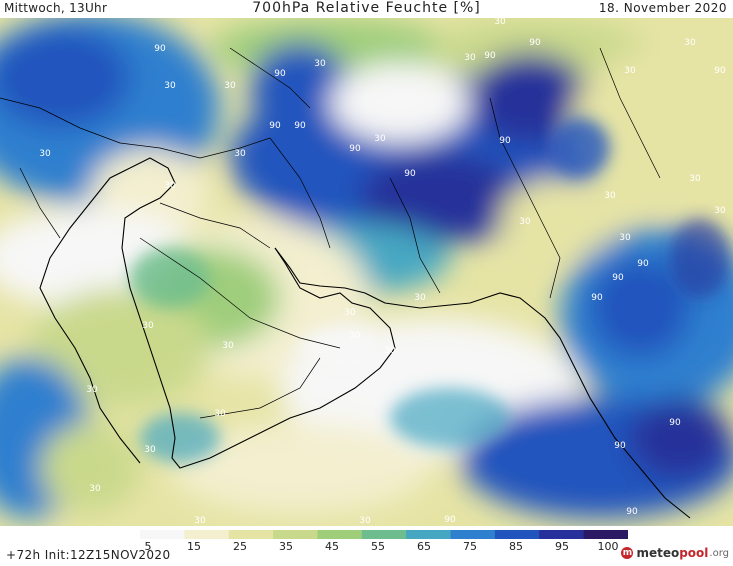  I want to click on colorbar-tick-label: 25, so click(240, 546).